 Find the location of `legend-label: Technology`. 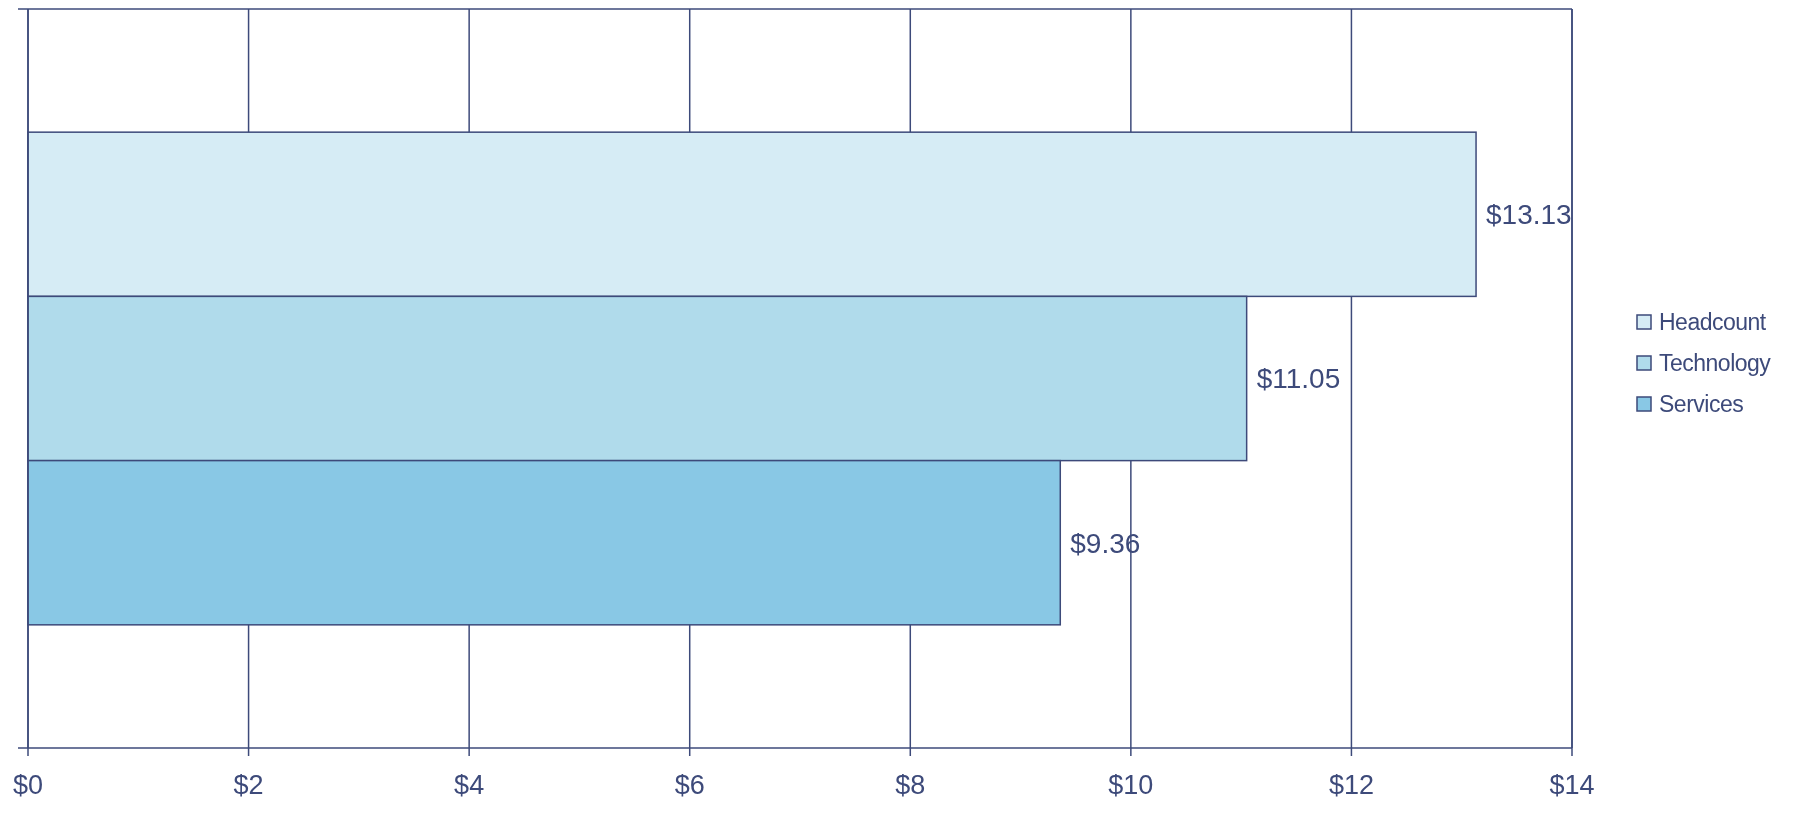

legend-label: Technology is located at coordinates (1715, 363).